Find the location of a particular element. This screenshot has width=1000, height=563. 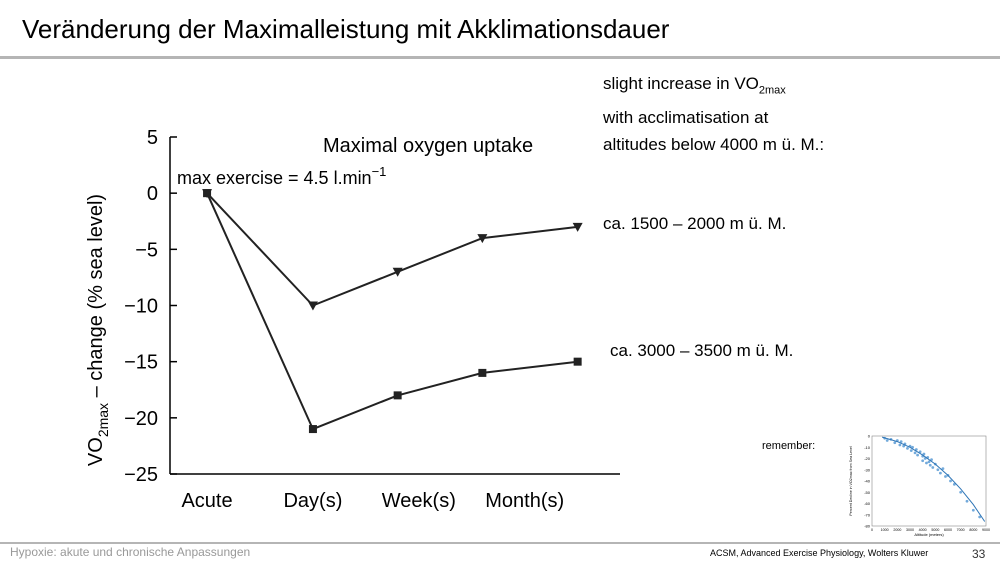

y-axis-label-prefix: VO is located at coordinates (96, 451).